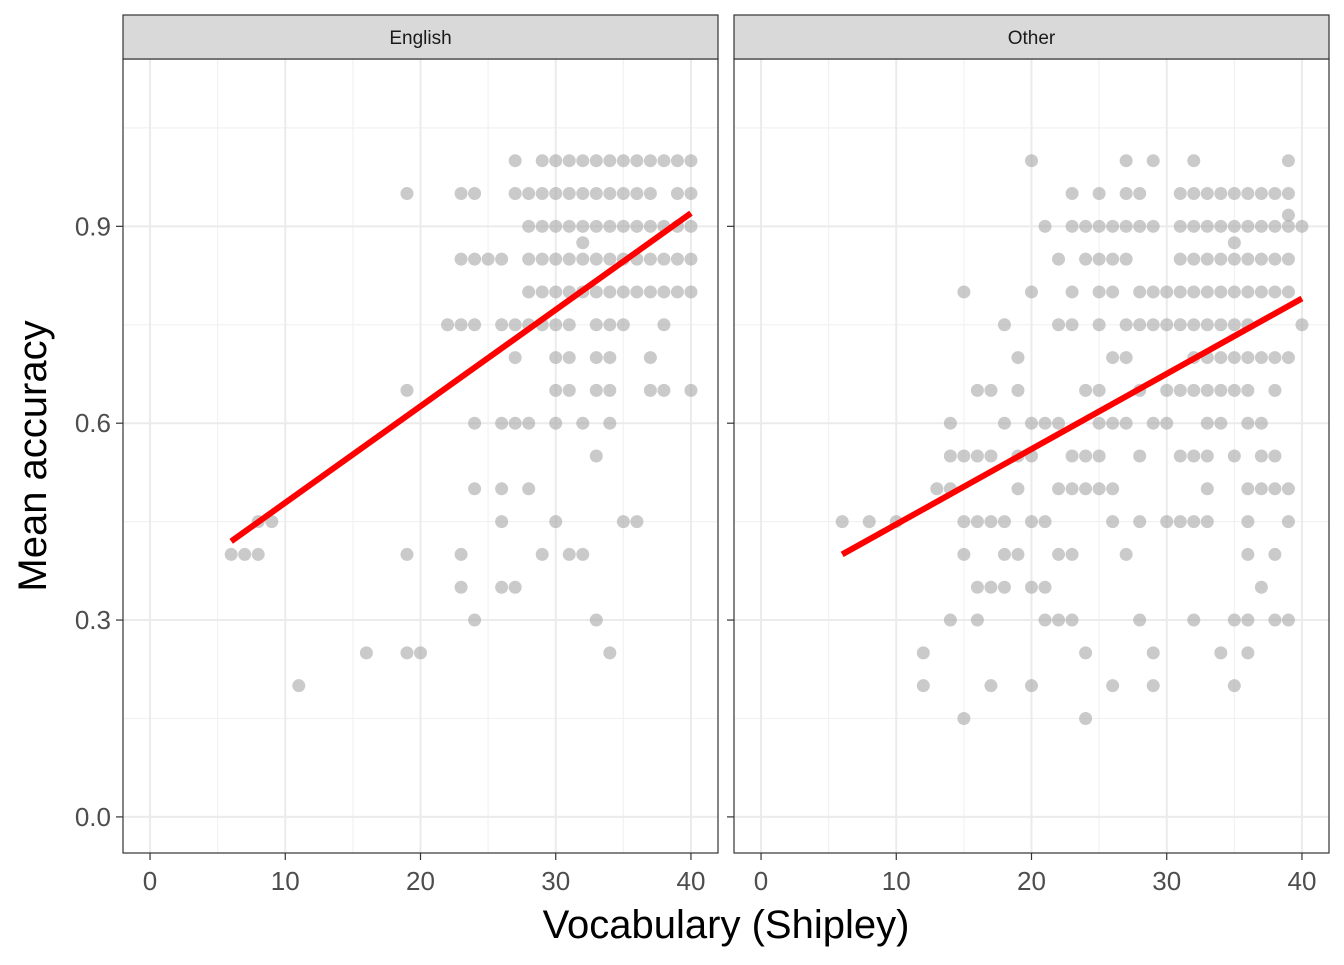  Describe the element at coordinates (726, 925) in the screenshot. I see `x-axis-title: Vocabulary (Shipley)` at that location.